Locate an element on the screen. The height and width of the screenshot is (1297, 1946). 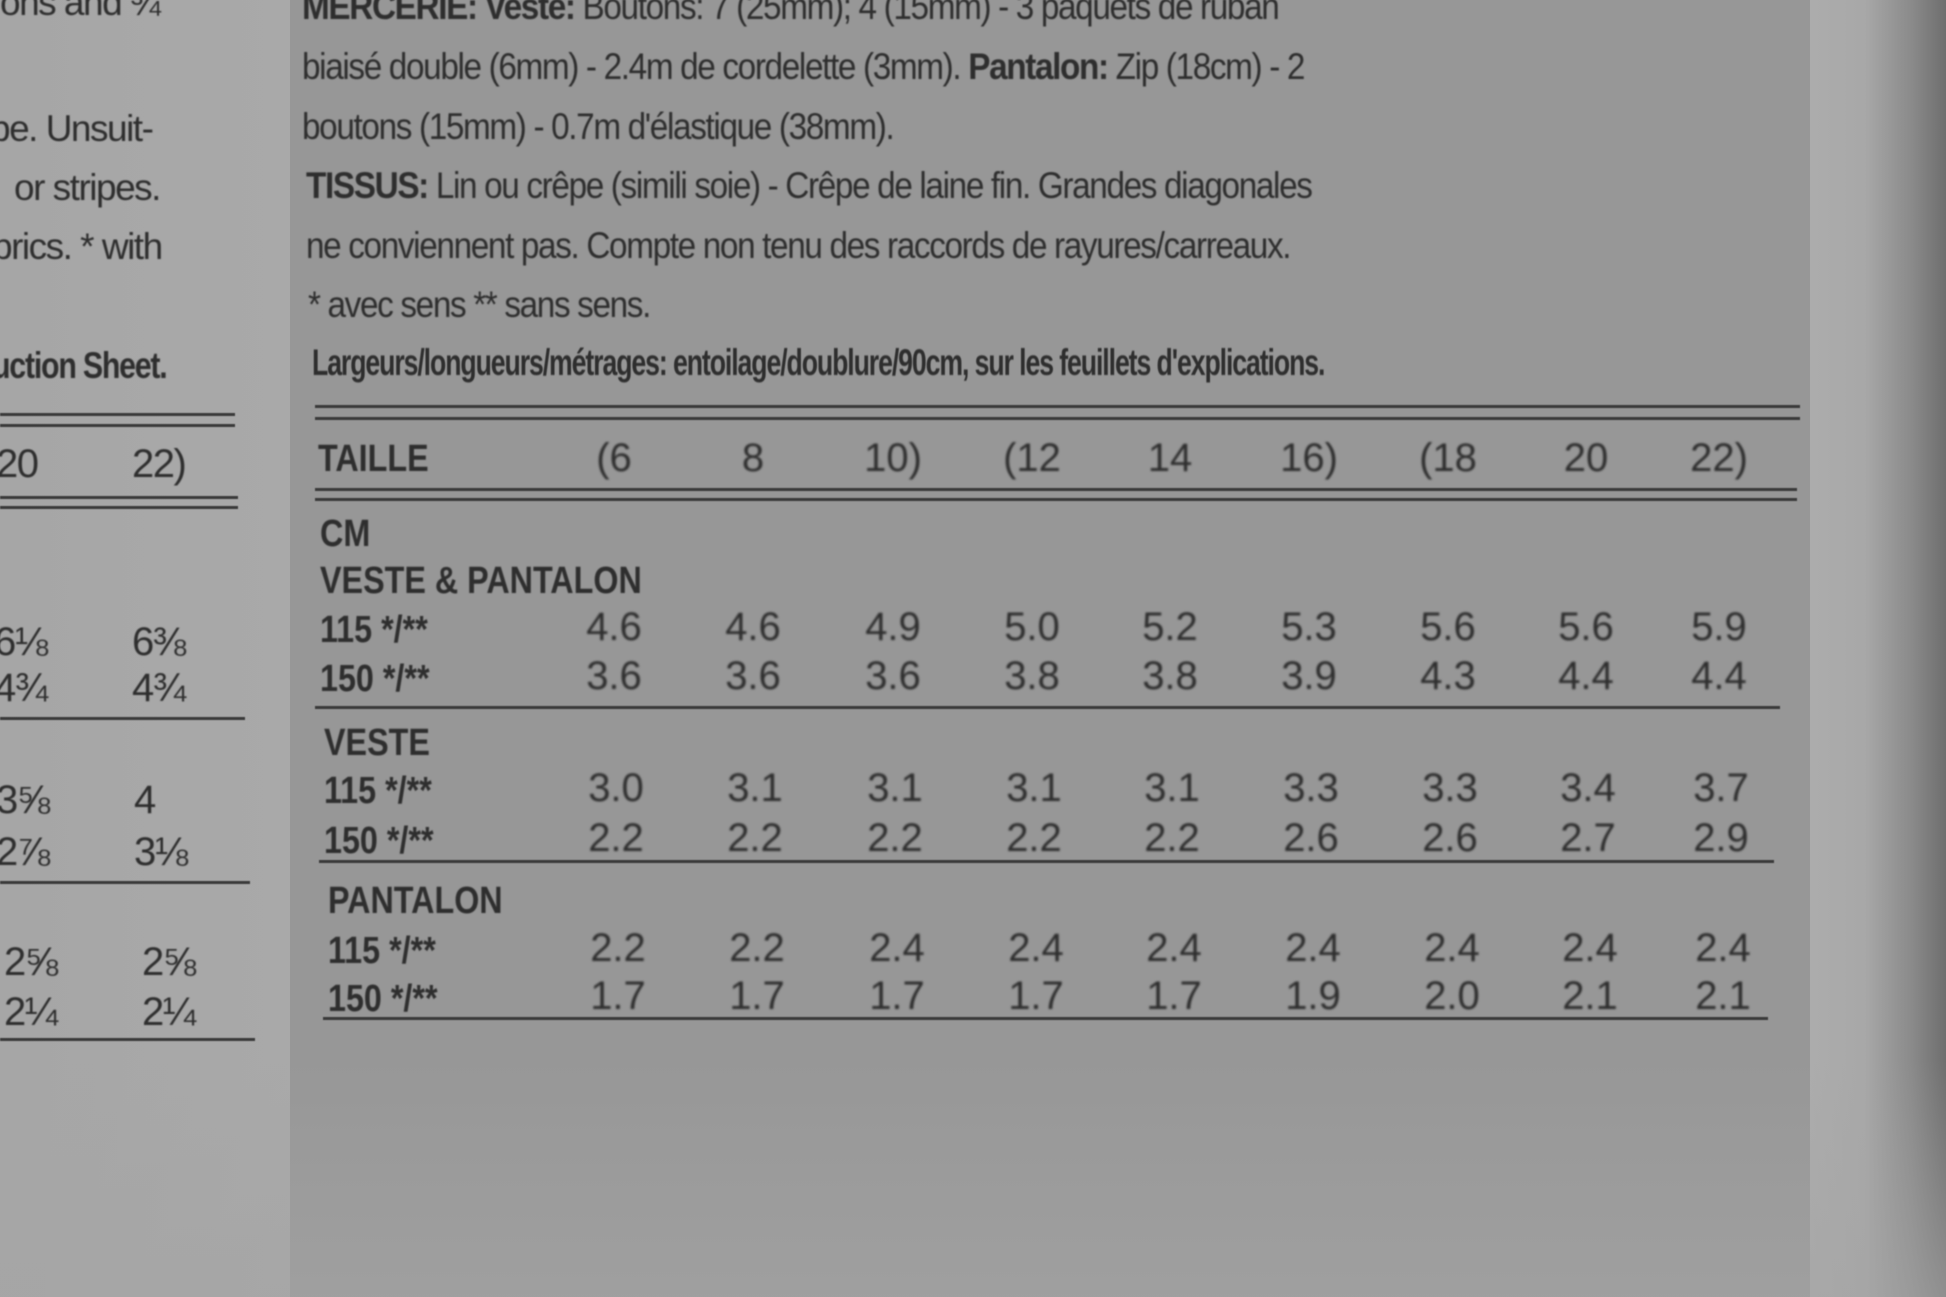
table-cell: 3.9 is located at coordinates (1309, 676).